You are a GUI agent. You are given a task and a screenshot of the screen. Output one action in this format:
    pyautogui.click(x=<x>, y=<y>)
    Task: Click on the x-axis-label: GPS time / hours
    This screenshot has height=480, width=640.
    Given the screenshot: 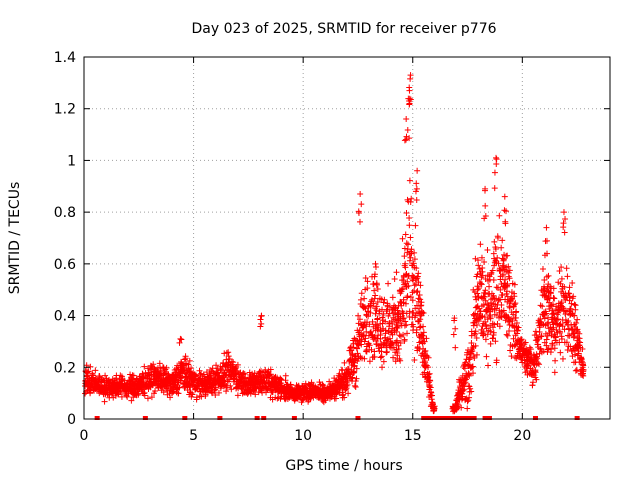 What is the action you would take?
    pyautogui.click(x=343, y=466)
    